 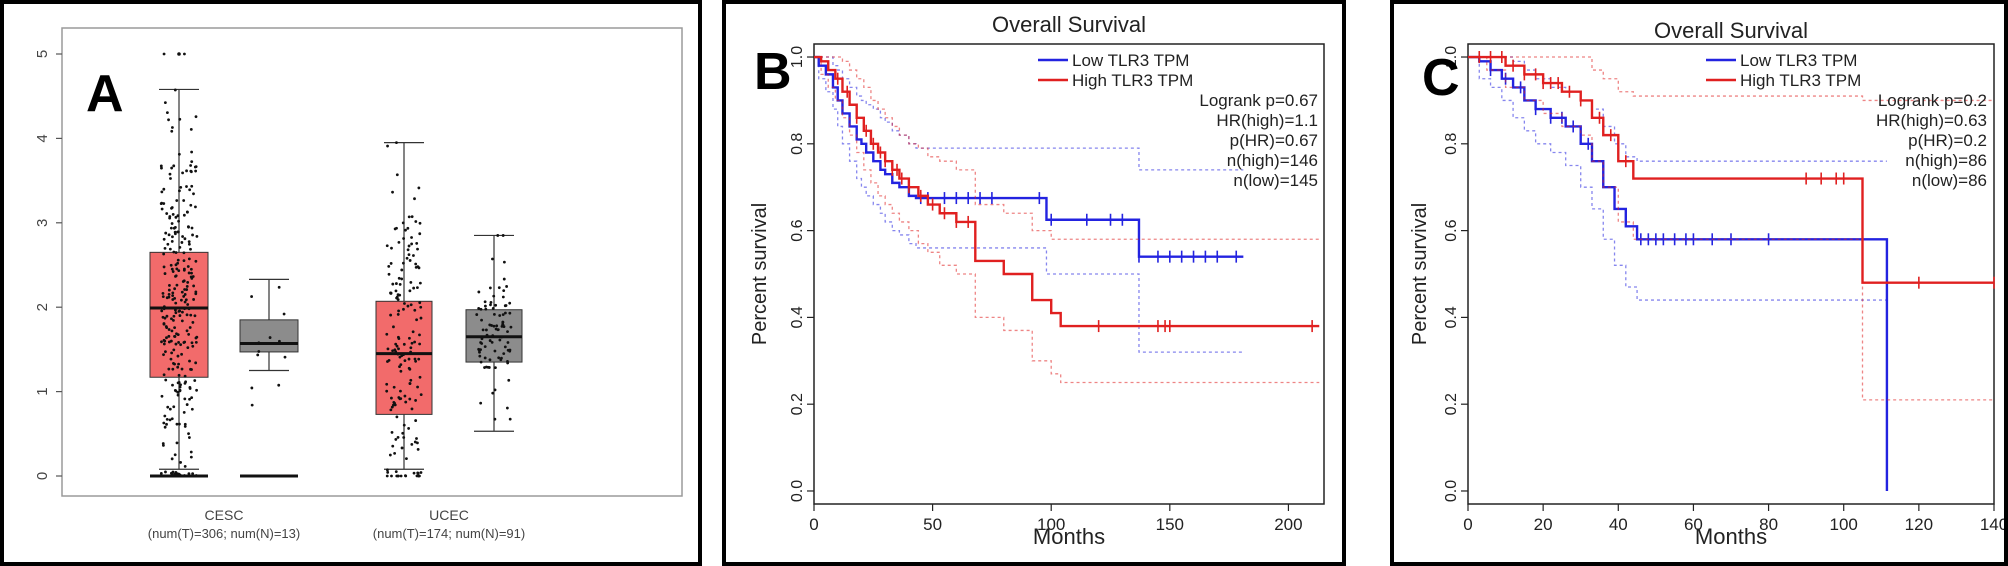 I want to click on x-tick-label: 80, so click(x=1768, y=524).